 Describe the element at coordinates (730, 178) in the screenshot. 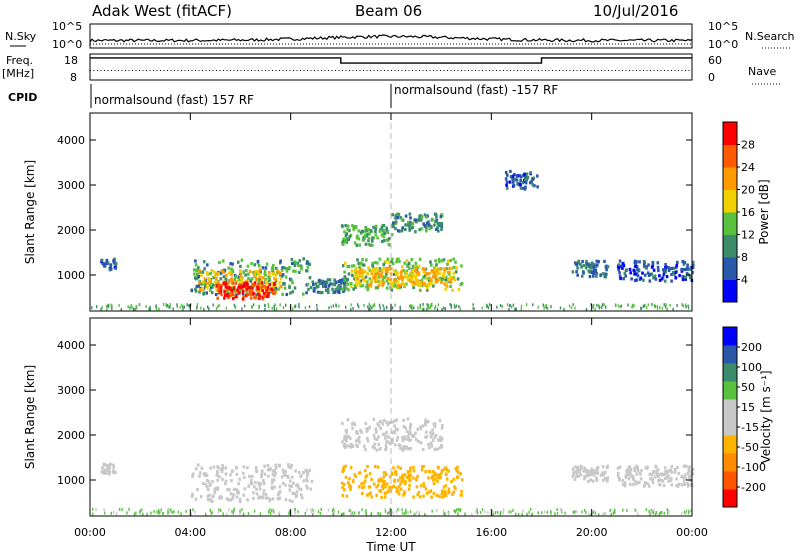

I see `power-colorbar-swatch` at that location.